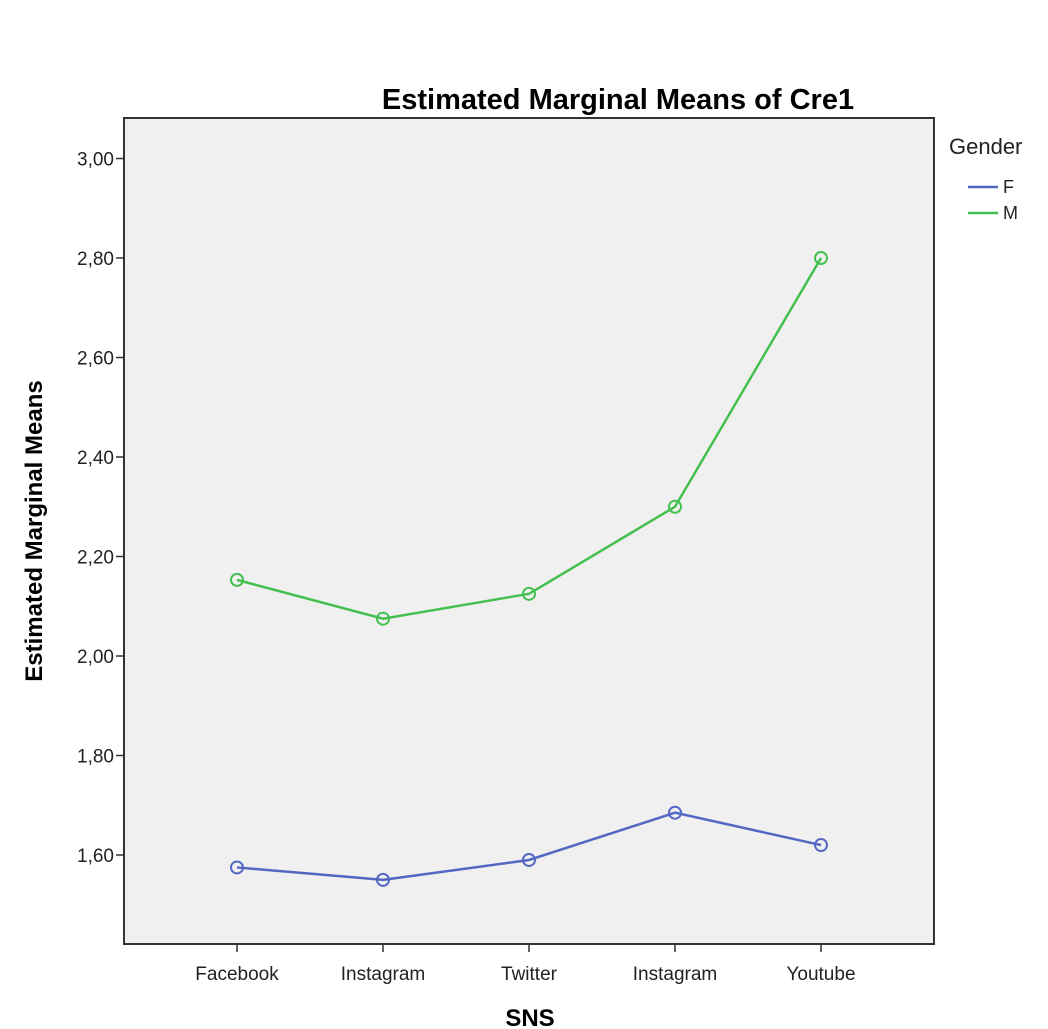 This screenshot has width=1048, height=1029. I want to click on y-tick-label: 2,60, so click(95, 359).